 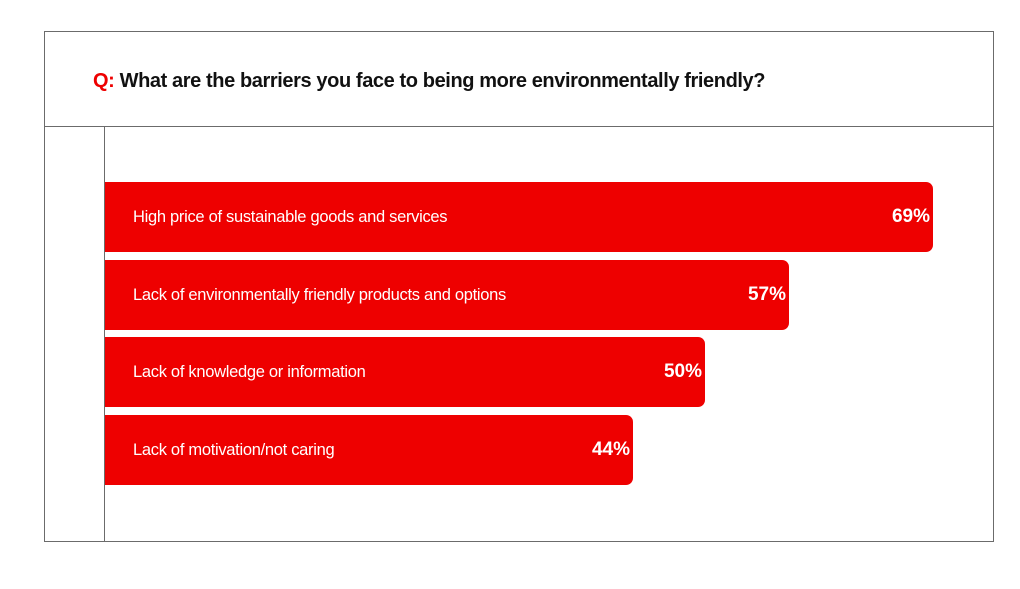 I want to click on y-axis-line, so click(x=104, y=334).